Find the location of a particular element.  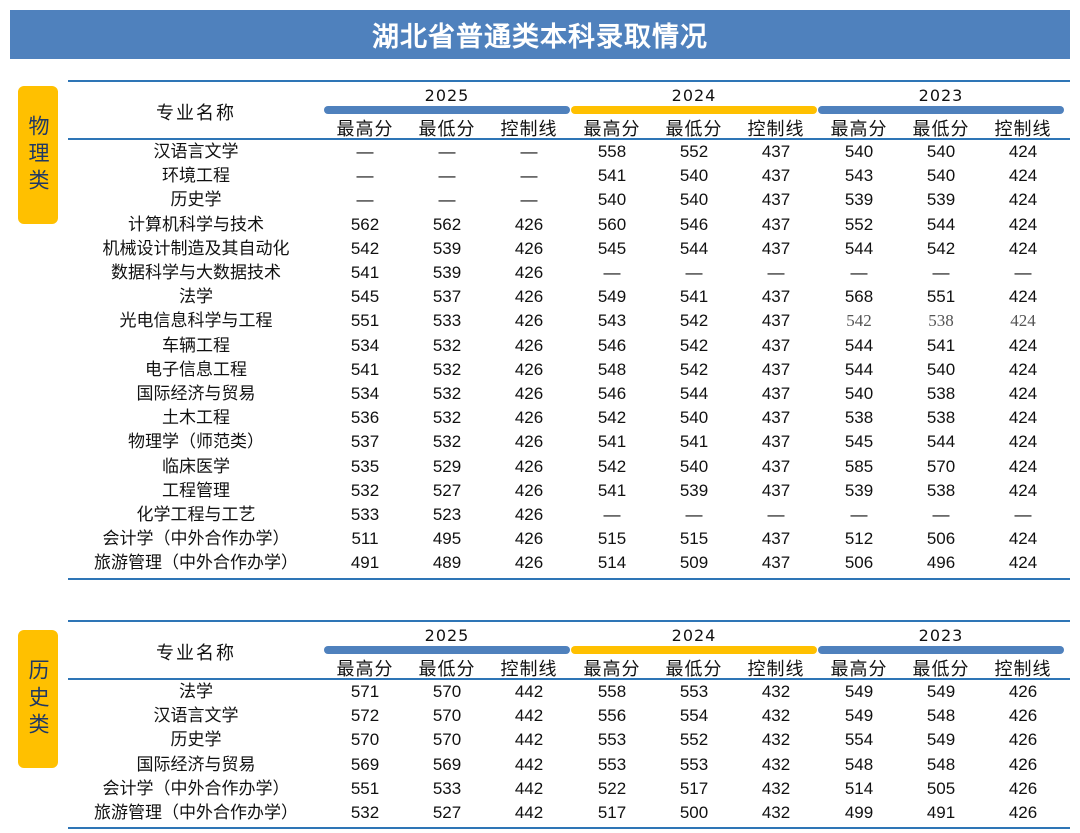

major-name: 工程管理 is located at coordinates (196, 490).